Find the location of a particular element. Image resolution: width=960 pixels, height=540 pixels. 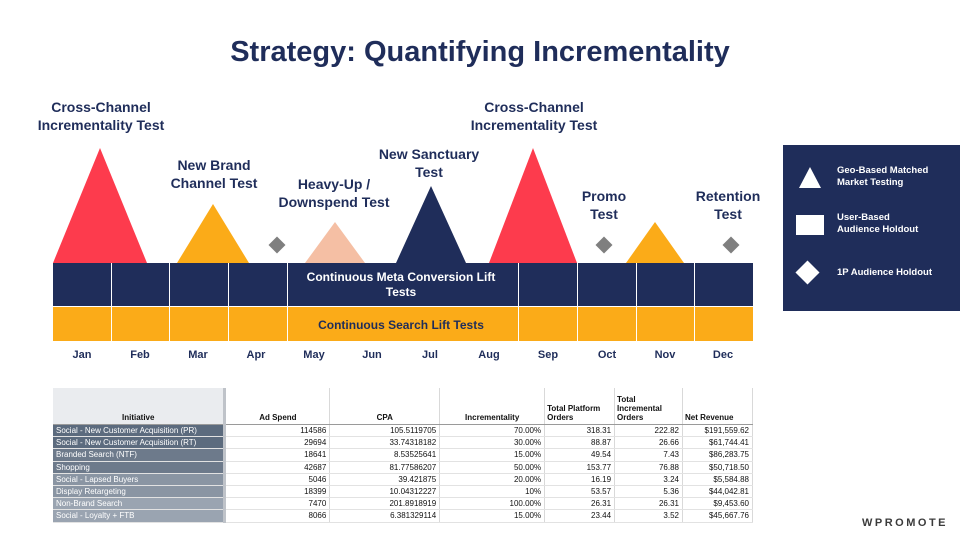

month-label: Mar is located at coordinates (198, 355).